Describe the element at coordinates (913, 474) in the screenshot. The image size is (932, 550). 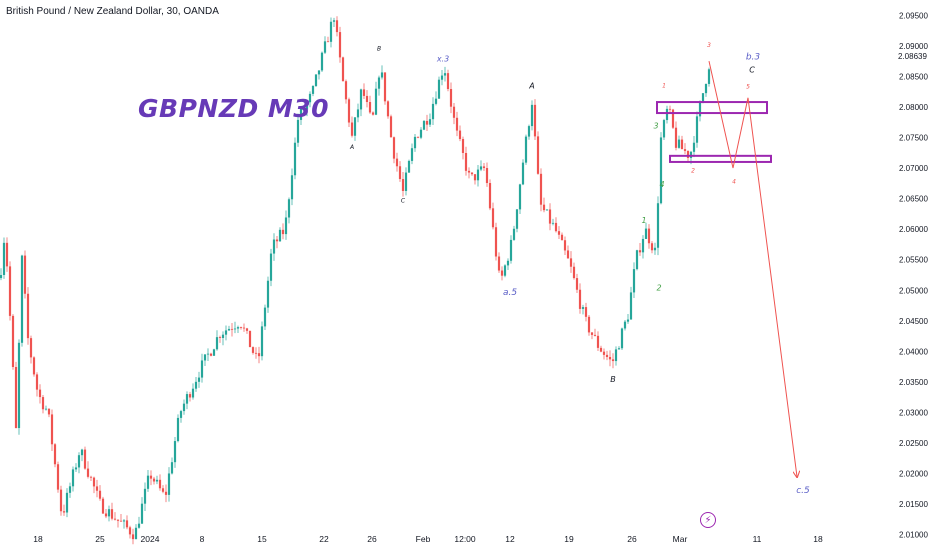
I see `price-tick: 2.02000` at that location.